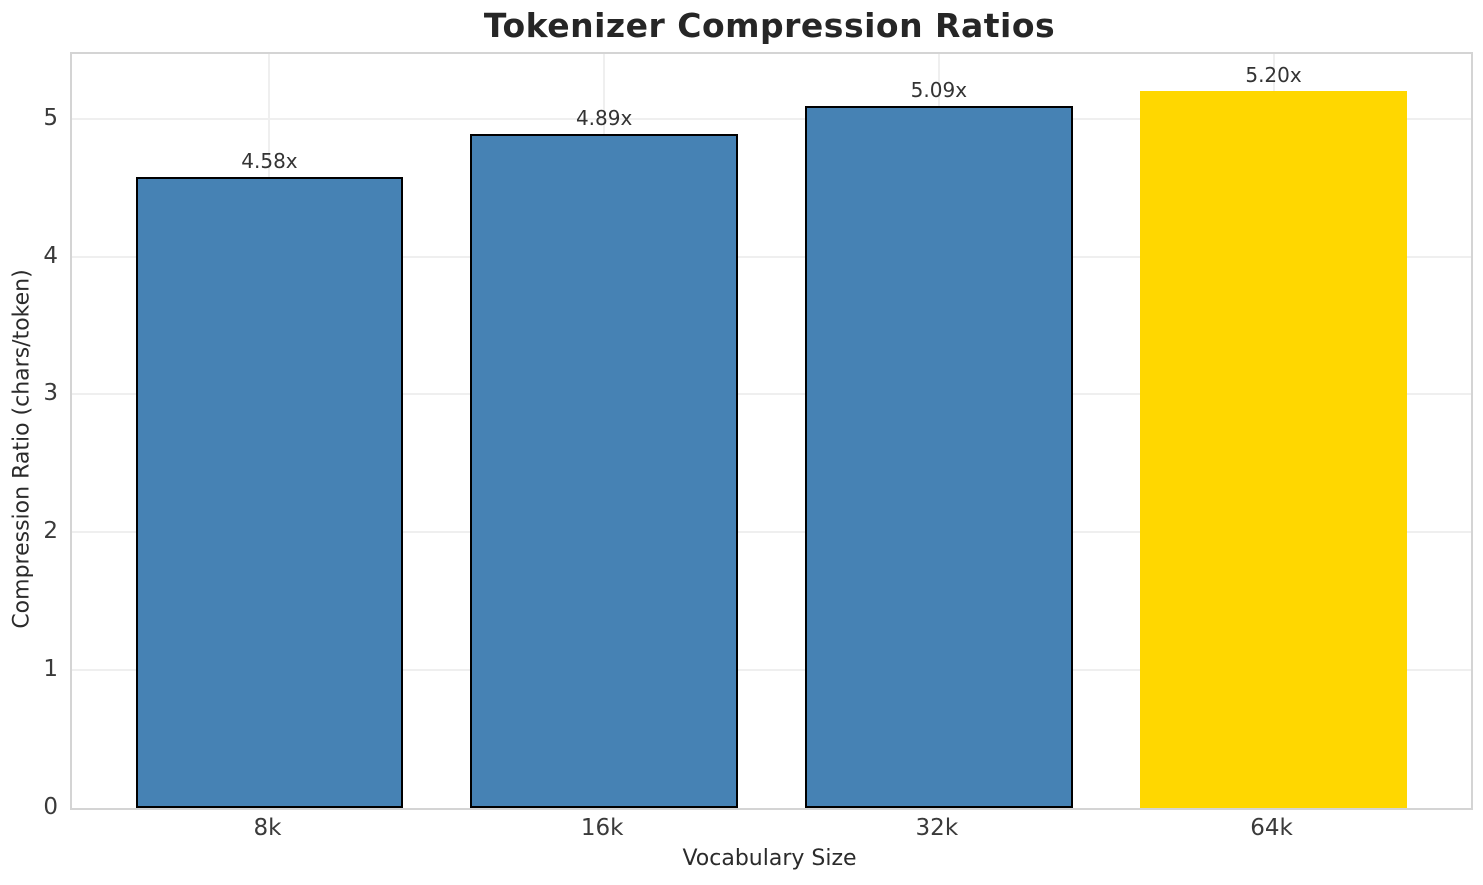  Describe the element at coordinates (50, 117) in the screenshot. I see `y-tick-label: 5` at that location.